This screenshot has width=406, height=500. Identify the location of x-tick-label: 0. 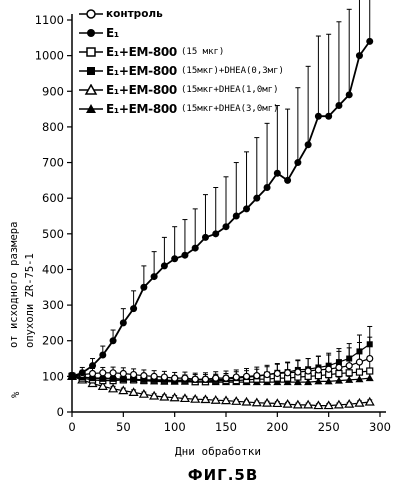
(71, 427).